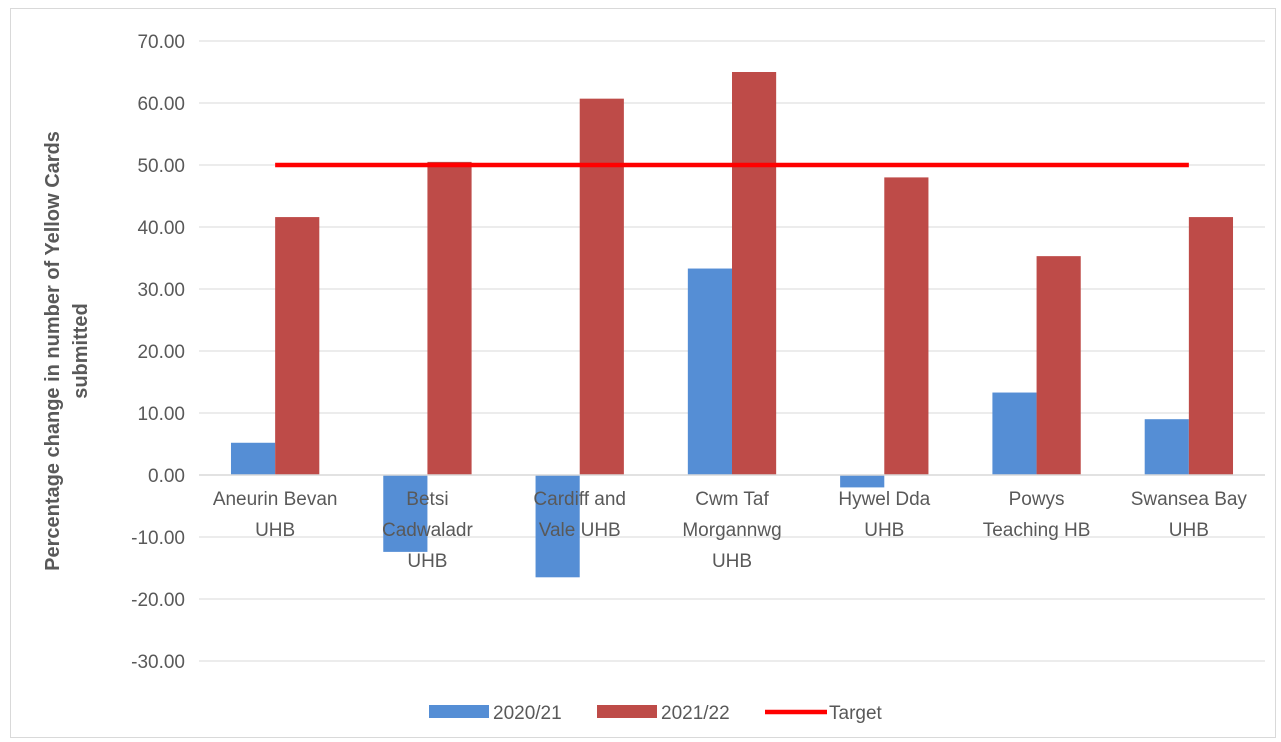  Describe the element at coordinates (161, 228) in the screenshot. I see `y-tick-label: 40.00` at that location.